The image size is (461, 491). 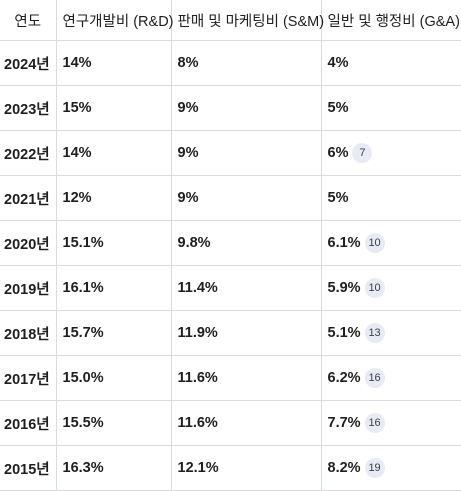 What do you see at coordinates (374, 333) in the screenshot?
I see `citation-badge: 13` at bounding box center [374, 333].